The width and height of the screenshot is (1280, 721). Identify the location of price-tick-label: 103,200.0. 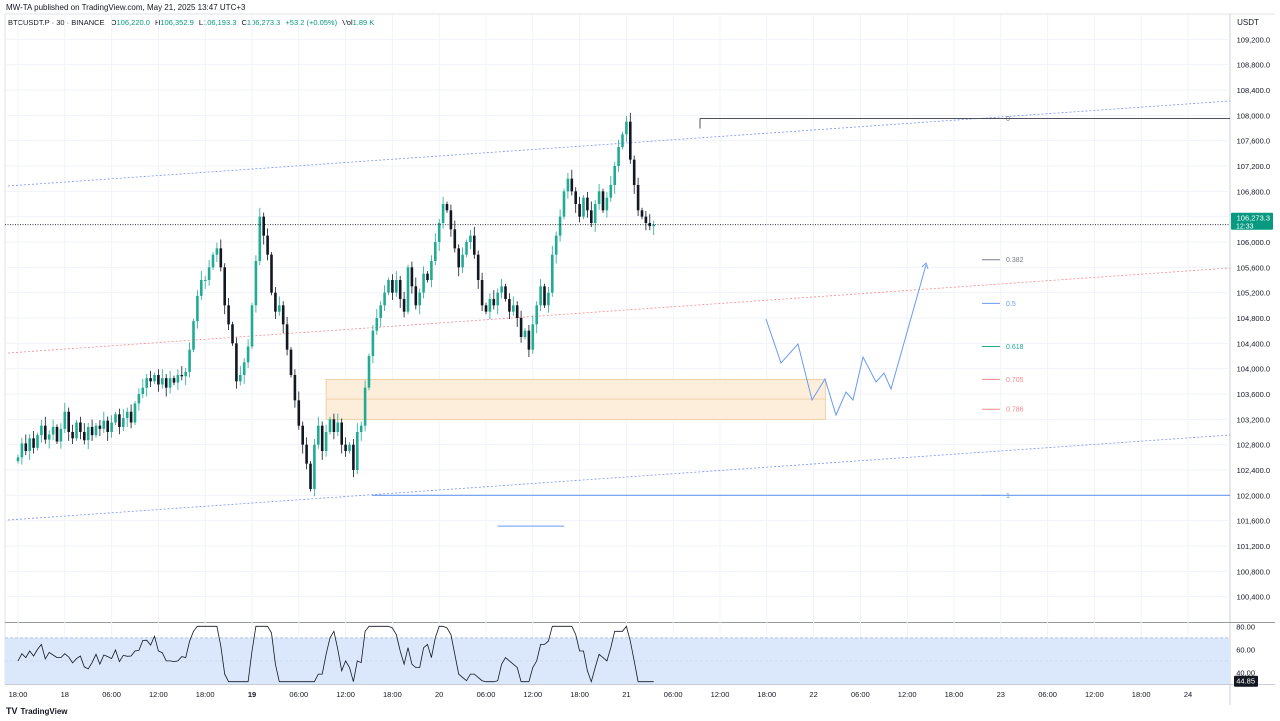
(1253, 419).